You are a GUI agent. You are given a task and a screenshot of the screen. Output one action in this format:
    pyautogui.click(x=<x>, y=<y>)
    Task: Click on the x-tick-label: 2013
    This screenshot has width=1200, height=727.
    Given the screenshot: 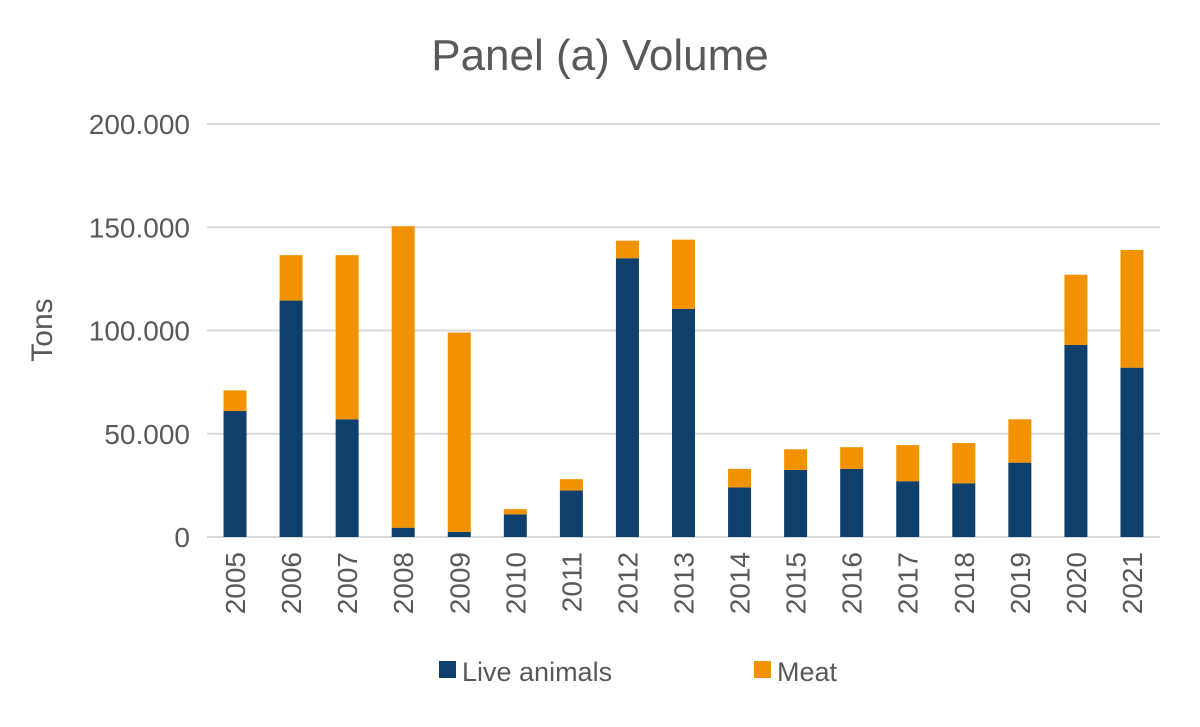 What is the action you would take?
    pyautogui.click(x=684, y=583)
    